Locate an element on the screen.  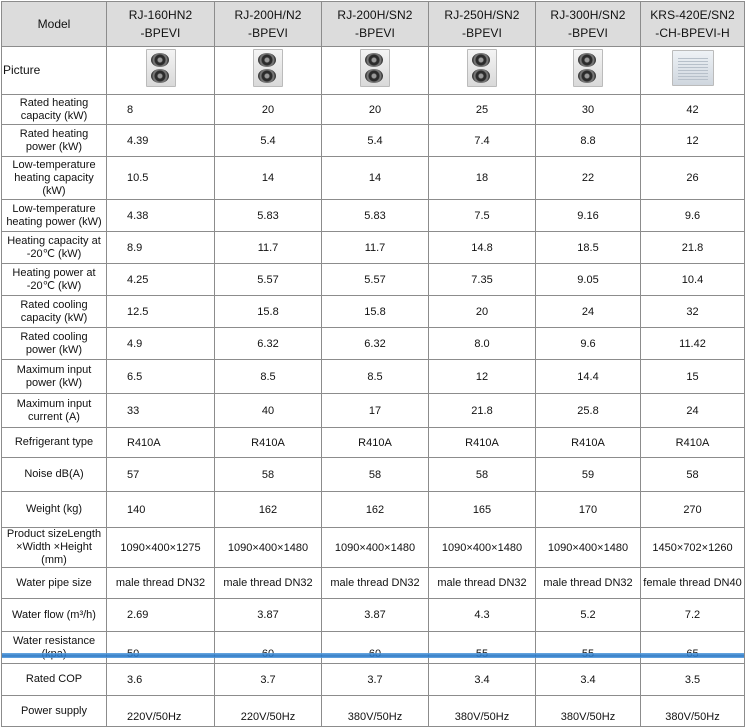
picture-label: Picture is located at coordinates (54, 70).